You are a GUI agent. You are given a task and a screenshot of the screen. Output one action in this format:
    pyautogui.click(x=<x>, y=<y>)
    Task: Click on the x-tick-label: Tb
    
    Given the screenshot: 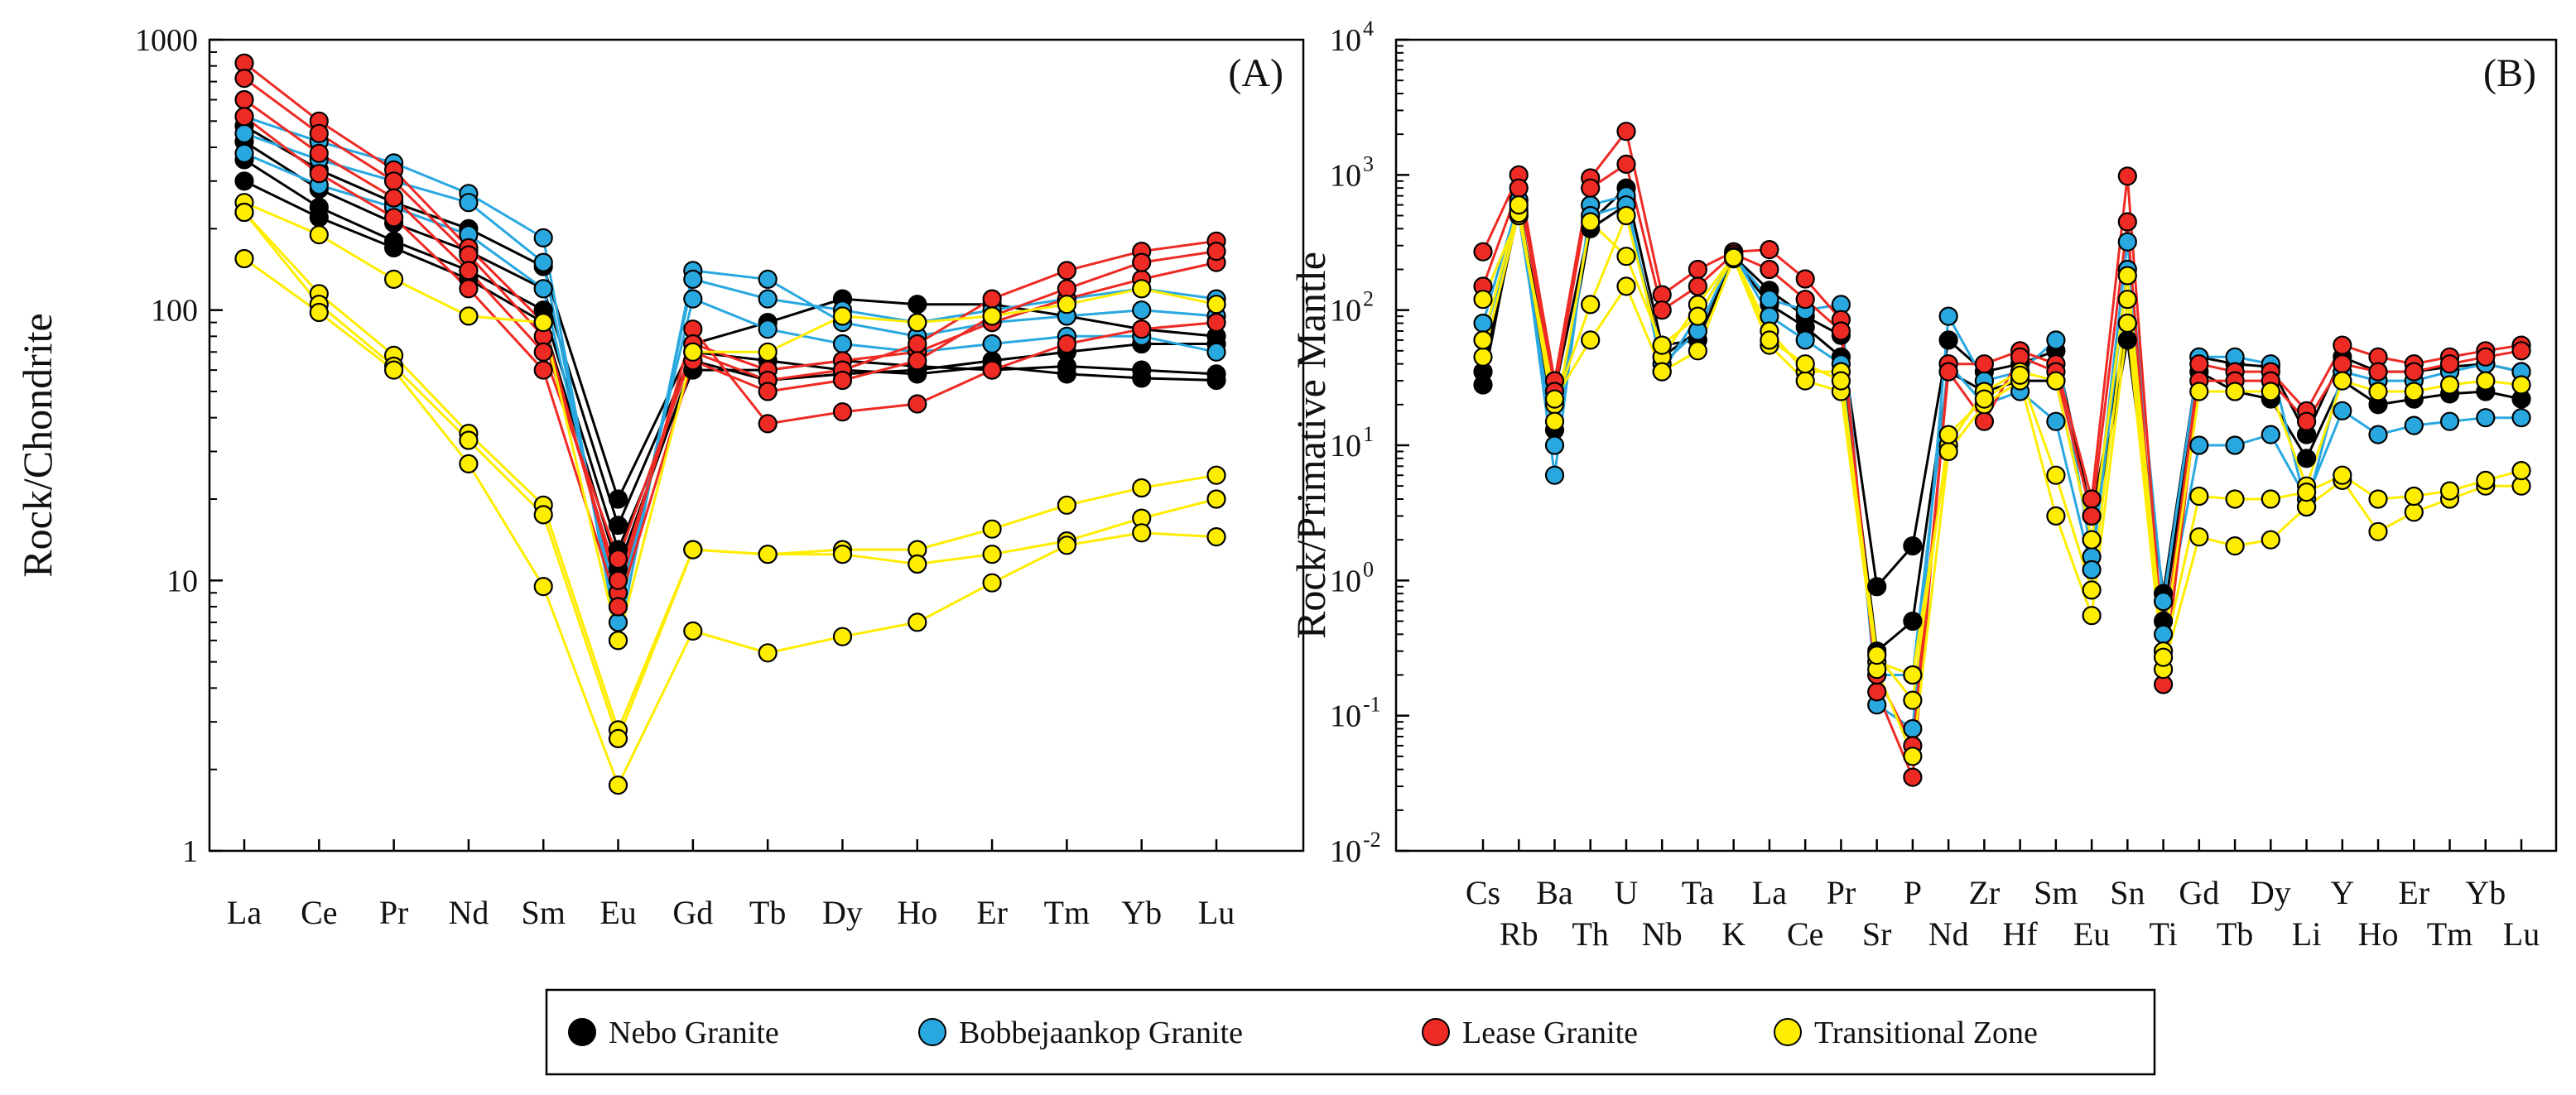 What is the action you would take?
    pyautogui.click(x=767, y=912)
    